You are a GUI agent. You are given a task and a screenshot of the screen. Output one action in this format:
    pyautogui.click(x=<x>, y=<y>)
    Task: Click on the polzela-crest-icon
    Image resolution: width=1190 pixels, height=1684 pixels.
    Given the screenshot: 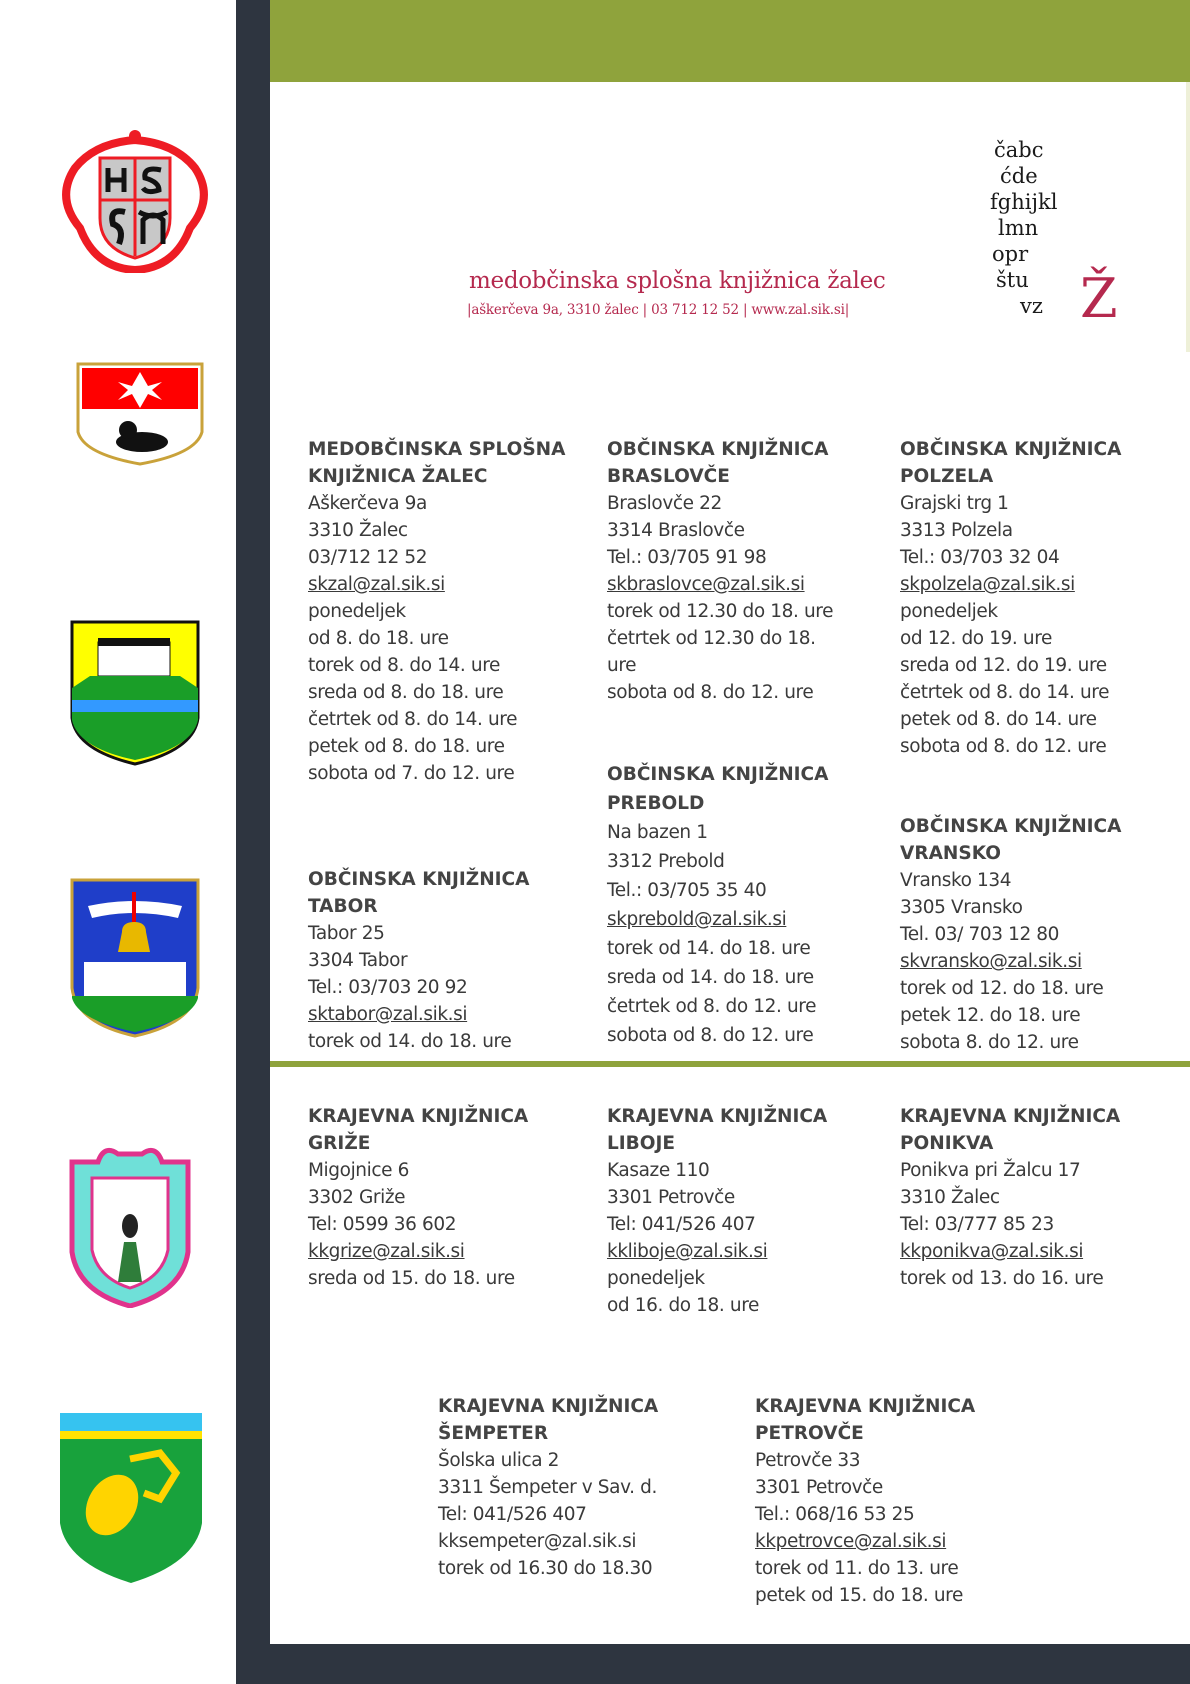 What is the action you would take?
    pyautogui.click(x=135, y=693)
    